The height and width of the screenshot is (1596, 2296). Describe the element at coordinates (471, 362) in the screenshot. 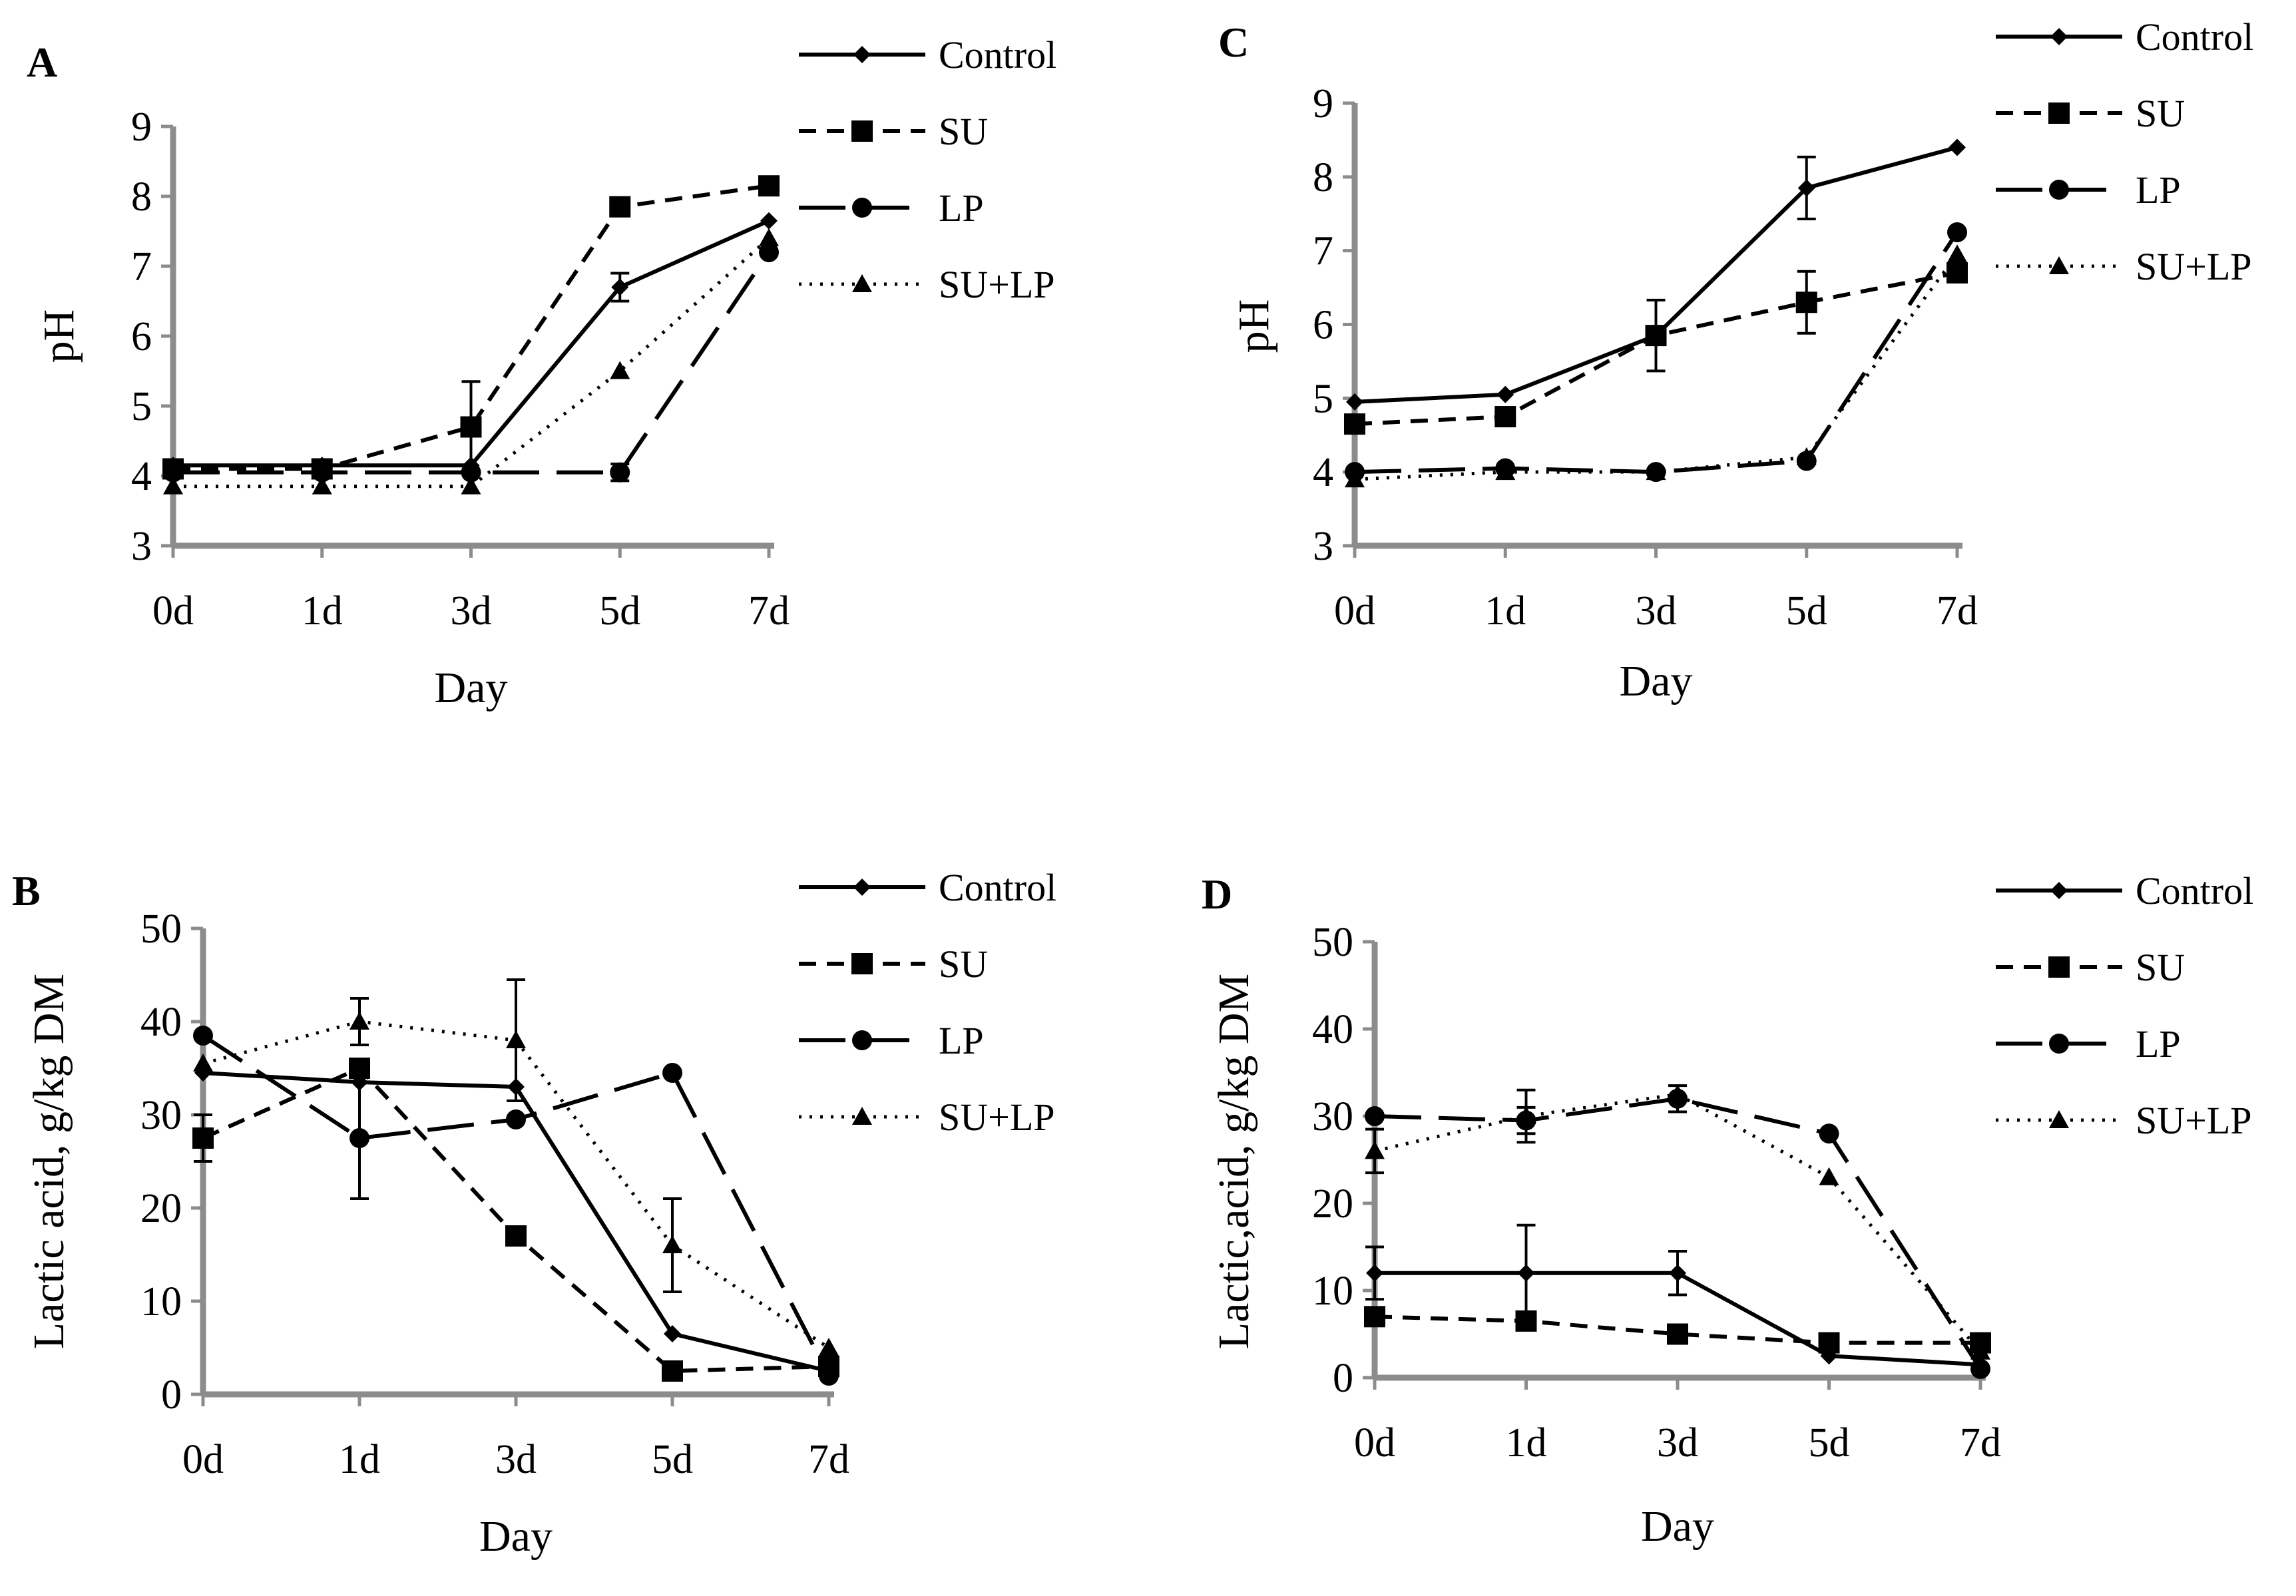

I see `series-lp` at that location.